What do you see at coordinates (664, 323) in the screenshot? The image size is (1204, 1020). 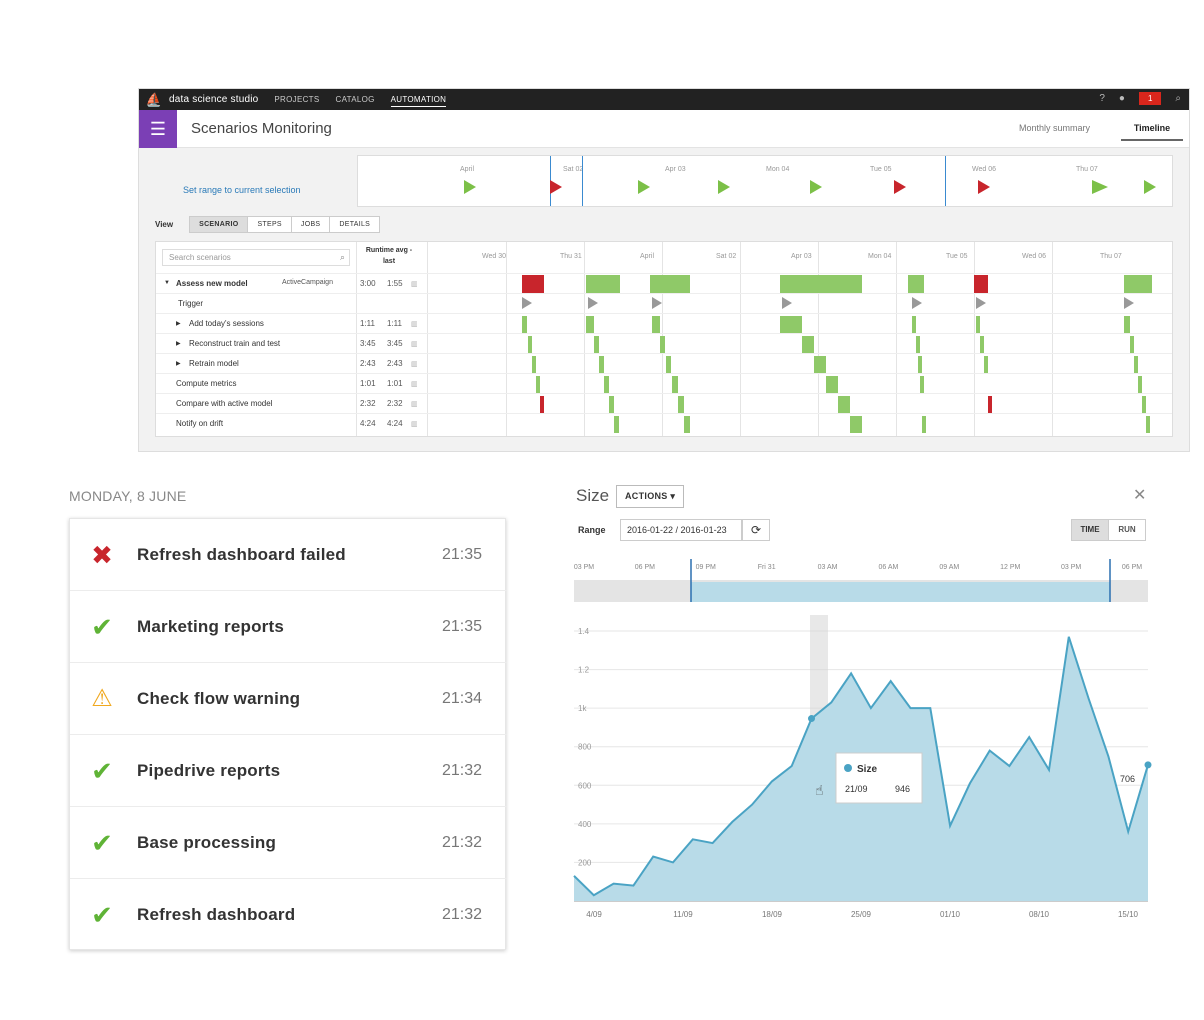 I see `step-row: ▶ Add today's sessions 1:11 1:11 ▥` at bounding box center [664, 323].